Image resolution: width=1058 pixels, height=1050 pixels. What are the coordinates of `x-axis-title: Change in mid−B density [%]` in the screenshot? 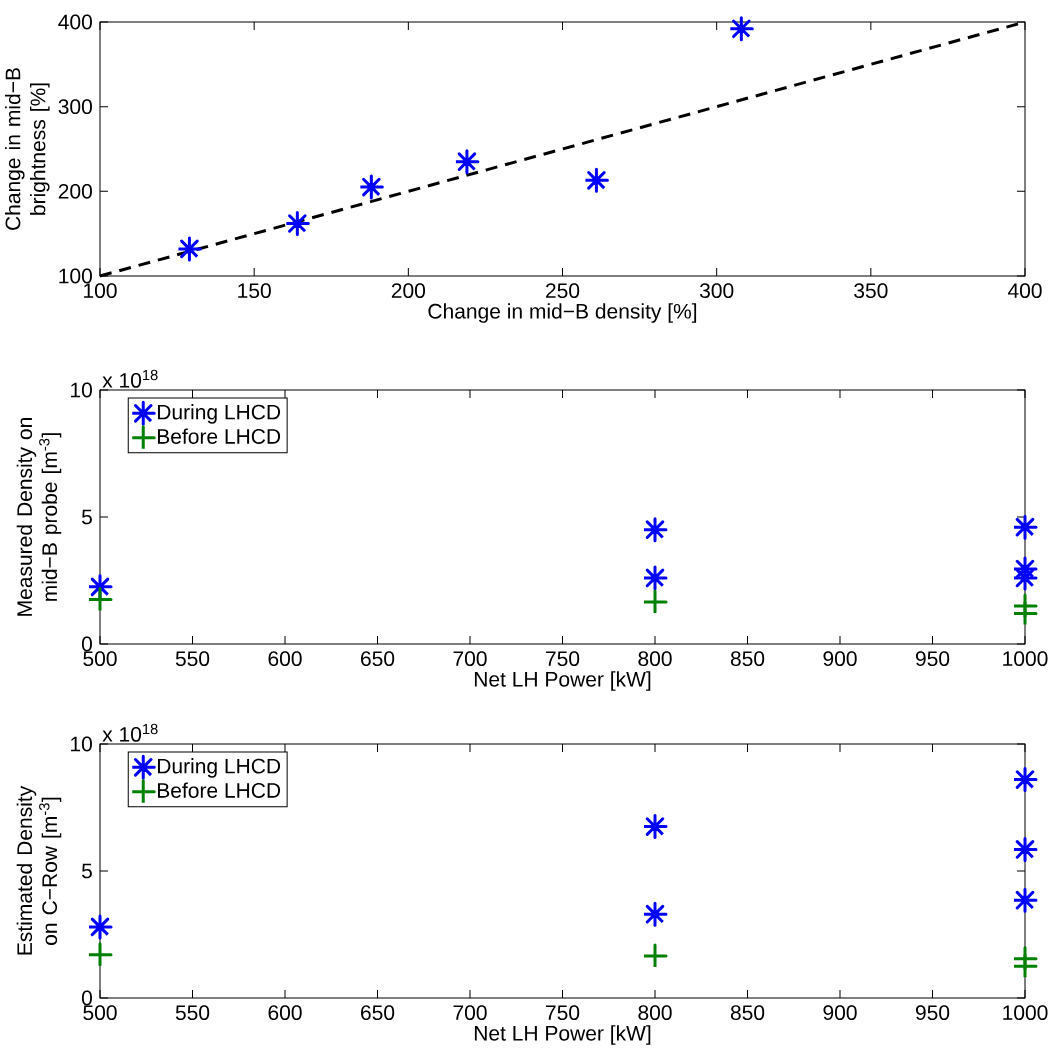 It's located at (562, 313).